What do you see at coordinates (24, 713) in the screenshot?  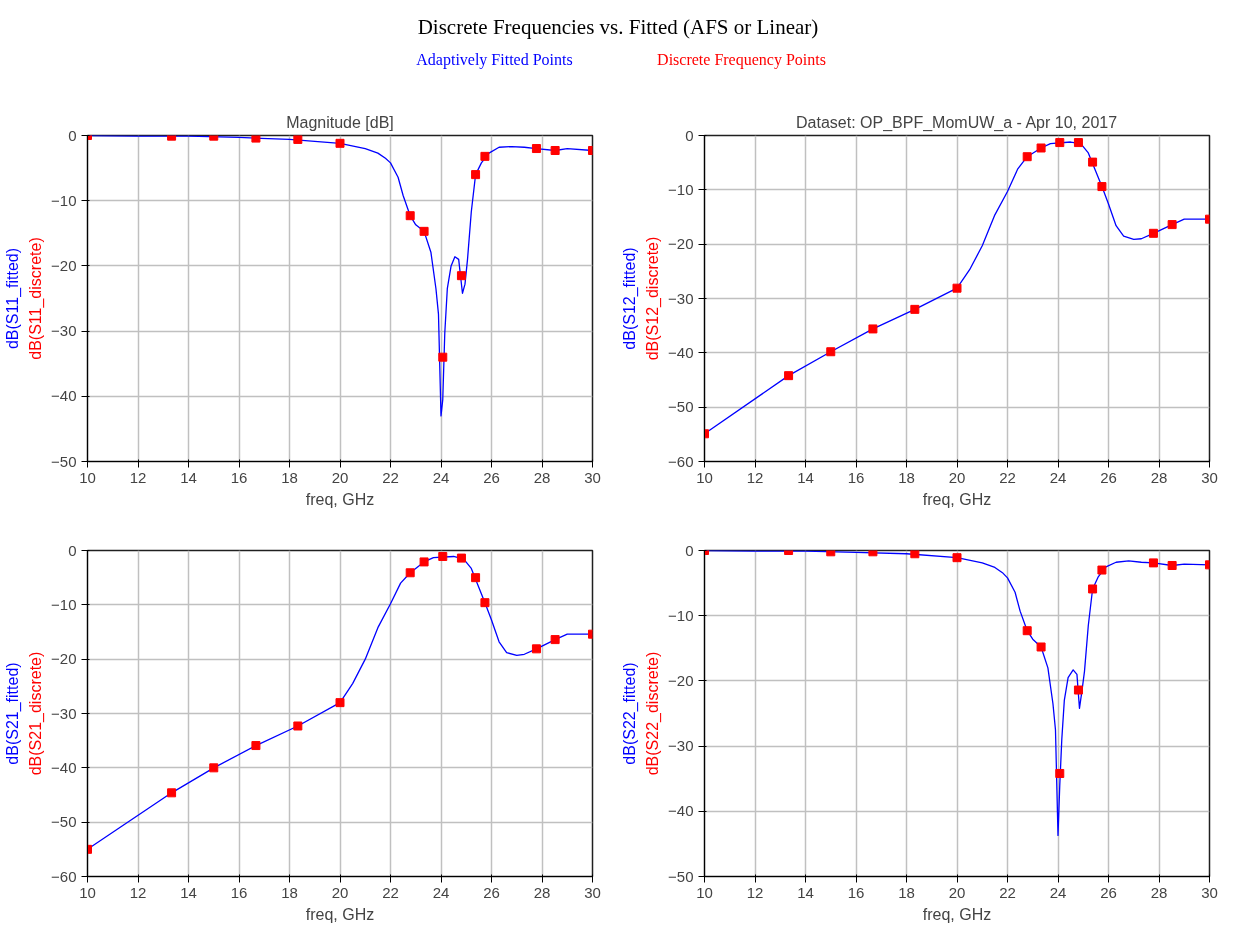 I see `y-axis-title: dB(S21_discrete) dB(S21_fitted)` at bounding box center [24, 713].